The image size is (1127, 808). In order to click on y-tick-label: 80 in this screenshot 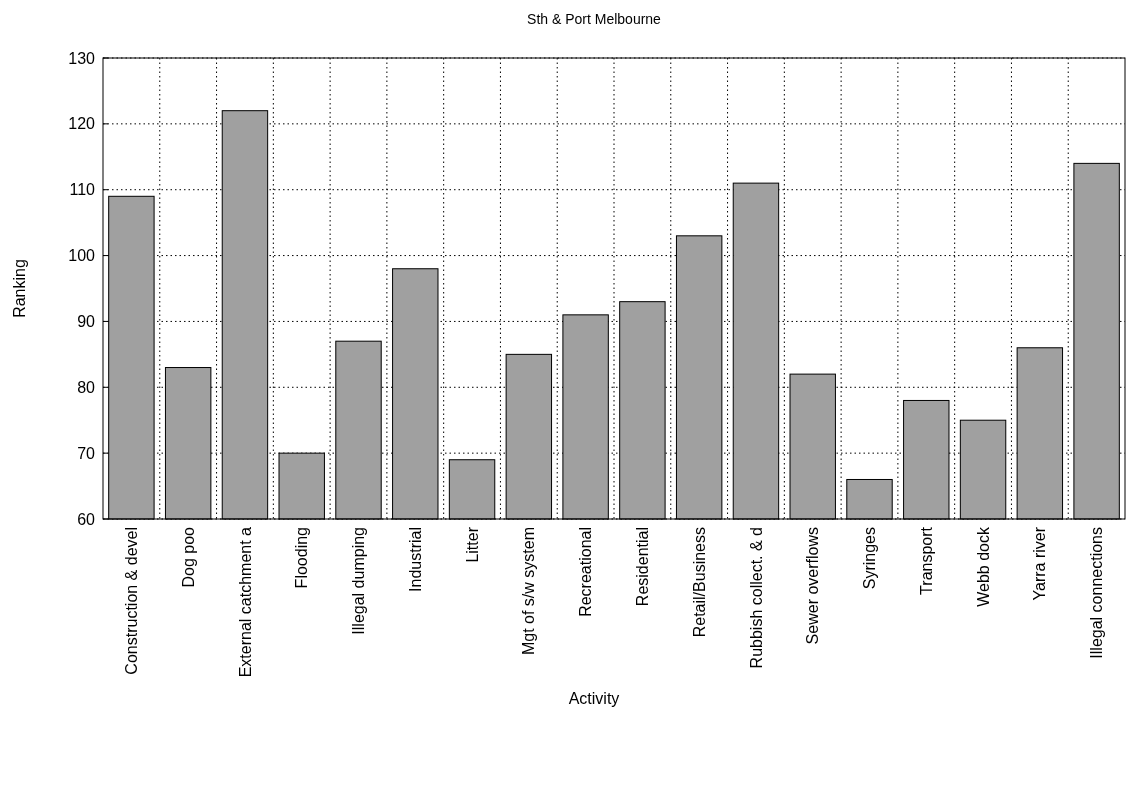, I will do `click(86, 387)`.